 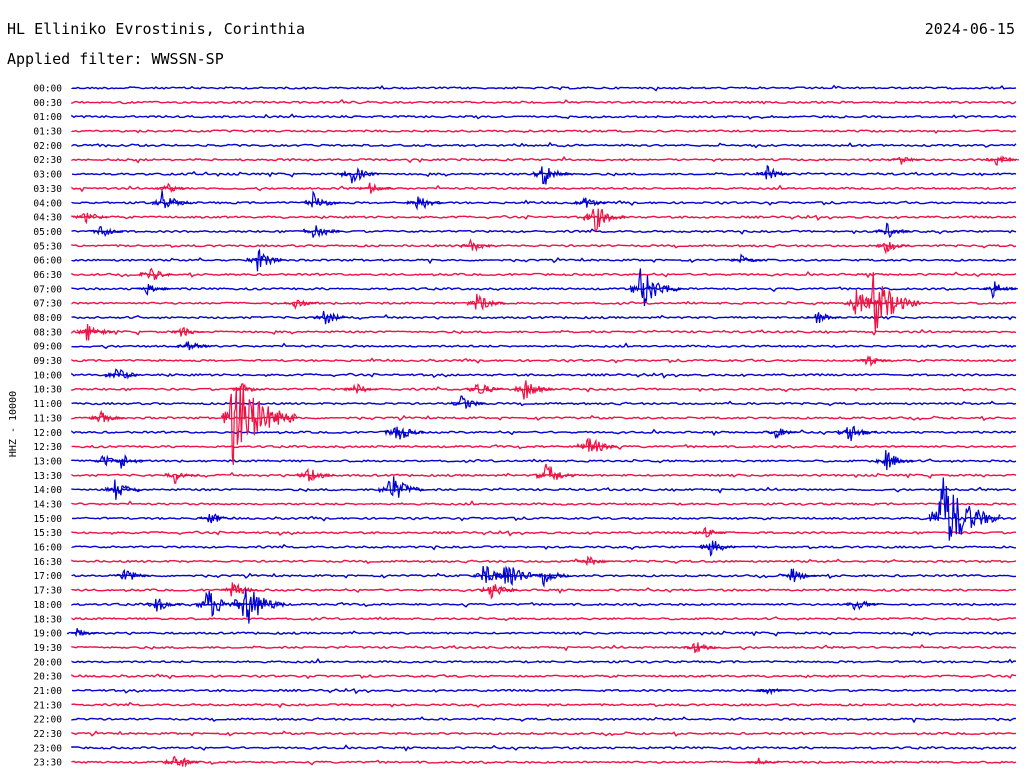 What do you see at coordinates (47, 318) in the screenshot?
I see `time-tick-0800: 08:00` at bounding box center [47, 318].